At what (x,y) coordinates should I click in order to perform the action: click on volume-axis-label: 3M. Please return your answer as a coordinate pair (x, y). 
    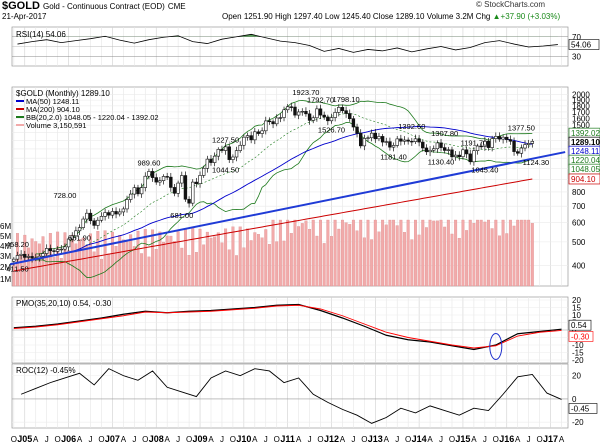
    Looking at the image, I should click on (5, 256).